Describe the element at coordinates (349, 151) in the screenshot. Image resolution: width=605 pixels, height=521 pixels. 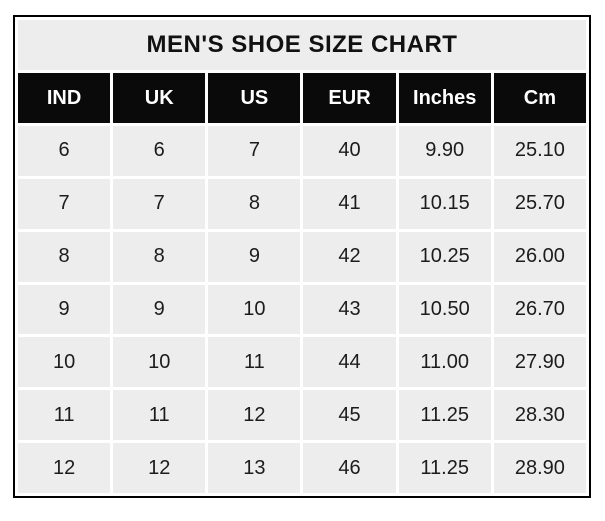
I see `table-cell: 40` at that location.